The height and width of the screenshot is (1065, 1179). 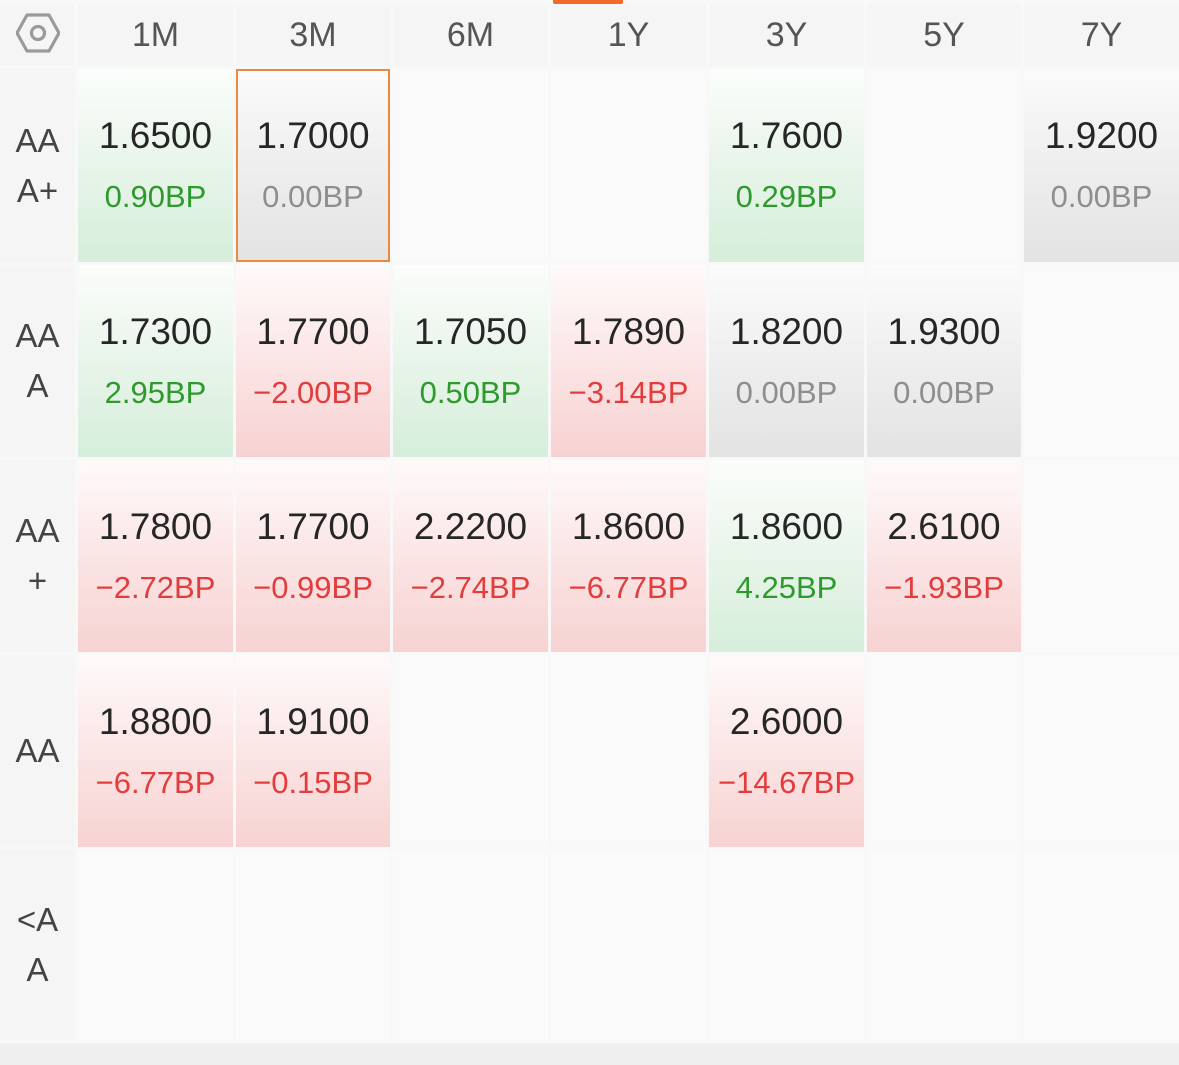 What do you see at coordinates (155, 35) in the screenshot?
I see `column-header-1m: 1M` at bounding box center [155, 35].